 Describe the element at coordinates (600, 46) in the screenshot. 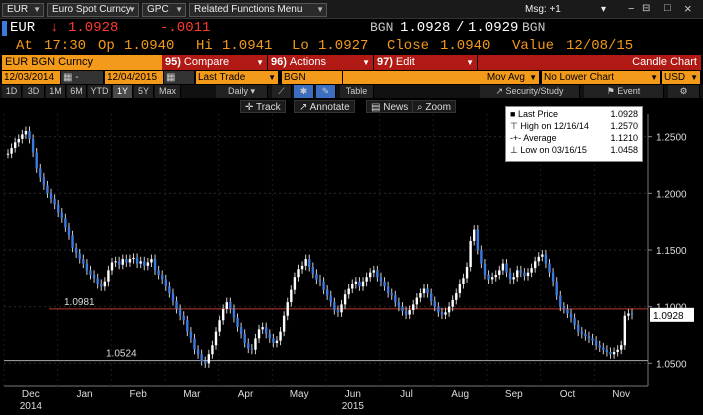

I see `value-date: 12/08/15` at that location.